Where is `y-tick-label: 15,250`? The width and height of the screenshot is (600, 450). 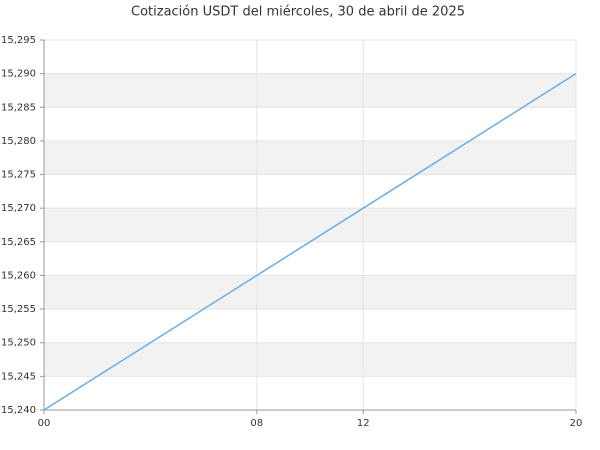
y-tick-label: 15,250 is located at coordinates (18, 343).